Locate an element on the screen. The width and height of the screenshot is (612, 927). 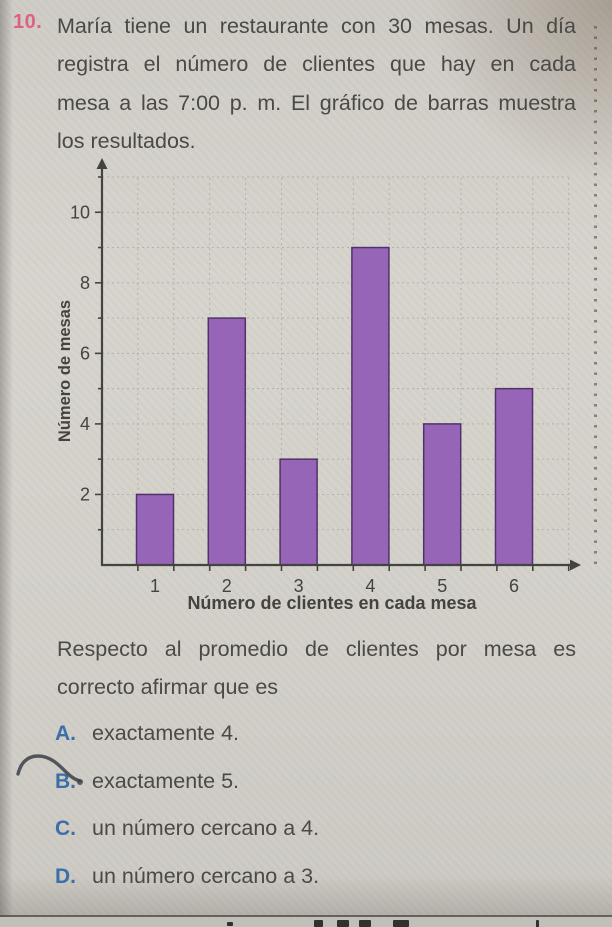
y-axis-title: Número de mesas is located at coordinates (65, 371).